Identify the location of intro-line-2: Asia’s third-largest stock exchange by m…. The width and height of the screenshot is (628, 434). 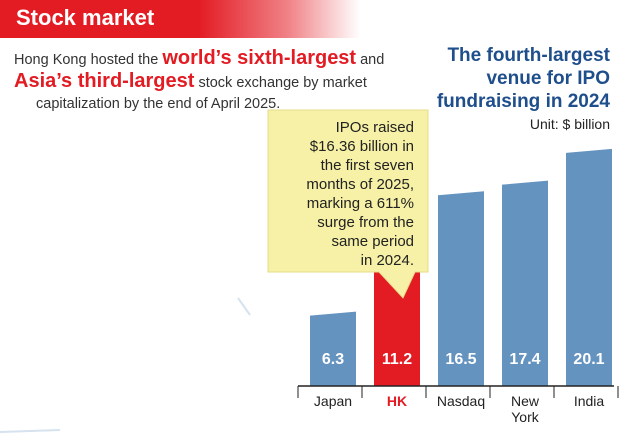
(214, 82).